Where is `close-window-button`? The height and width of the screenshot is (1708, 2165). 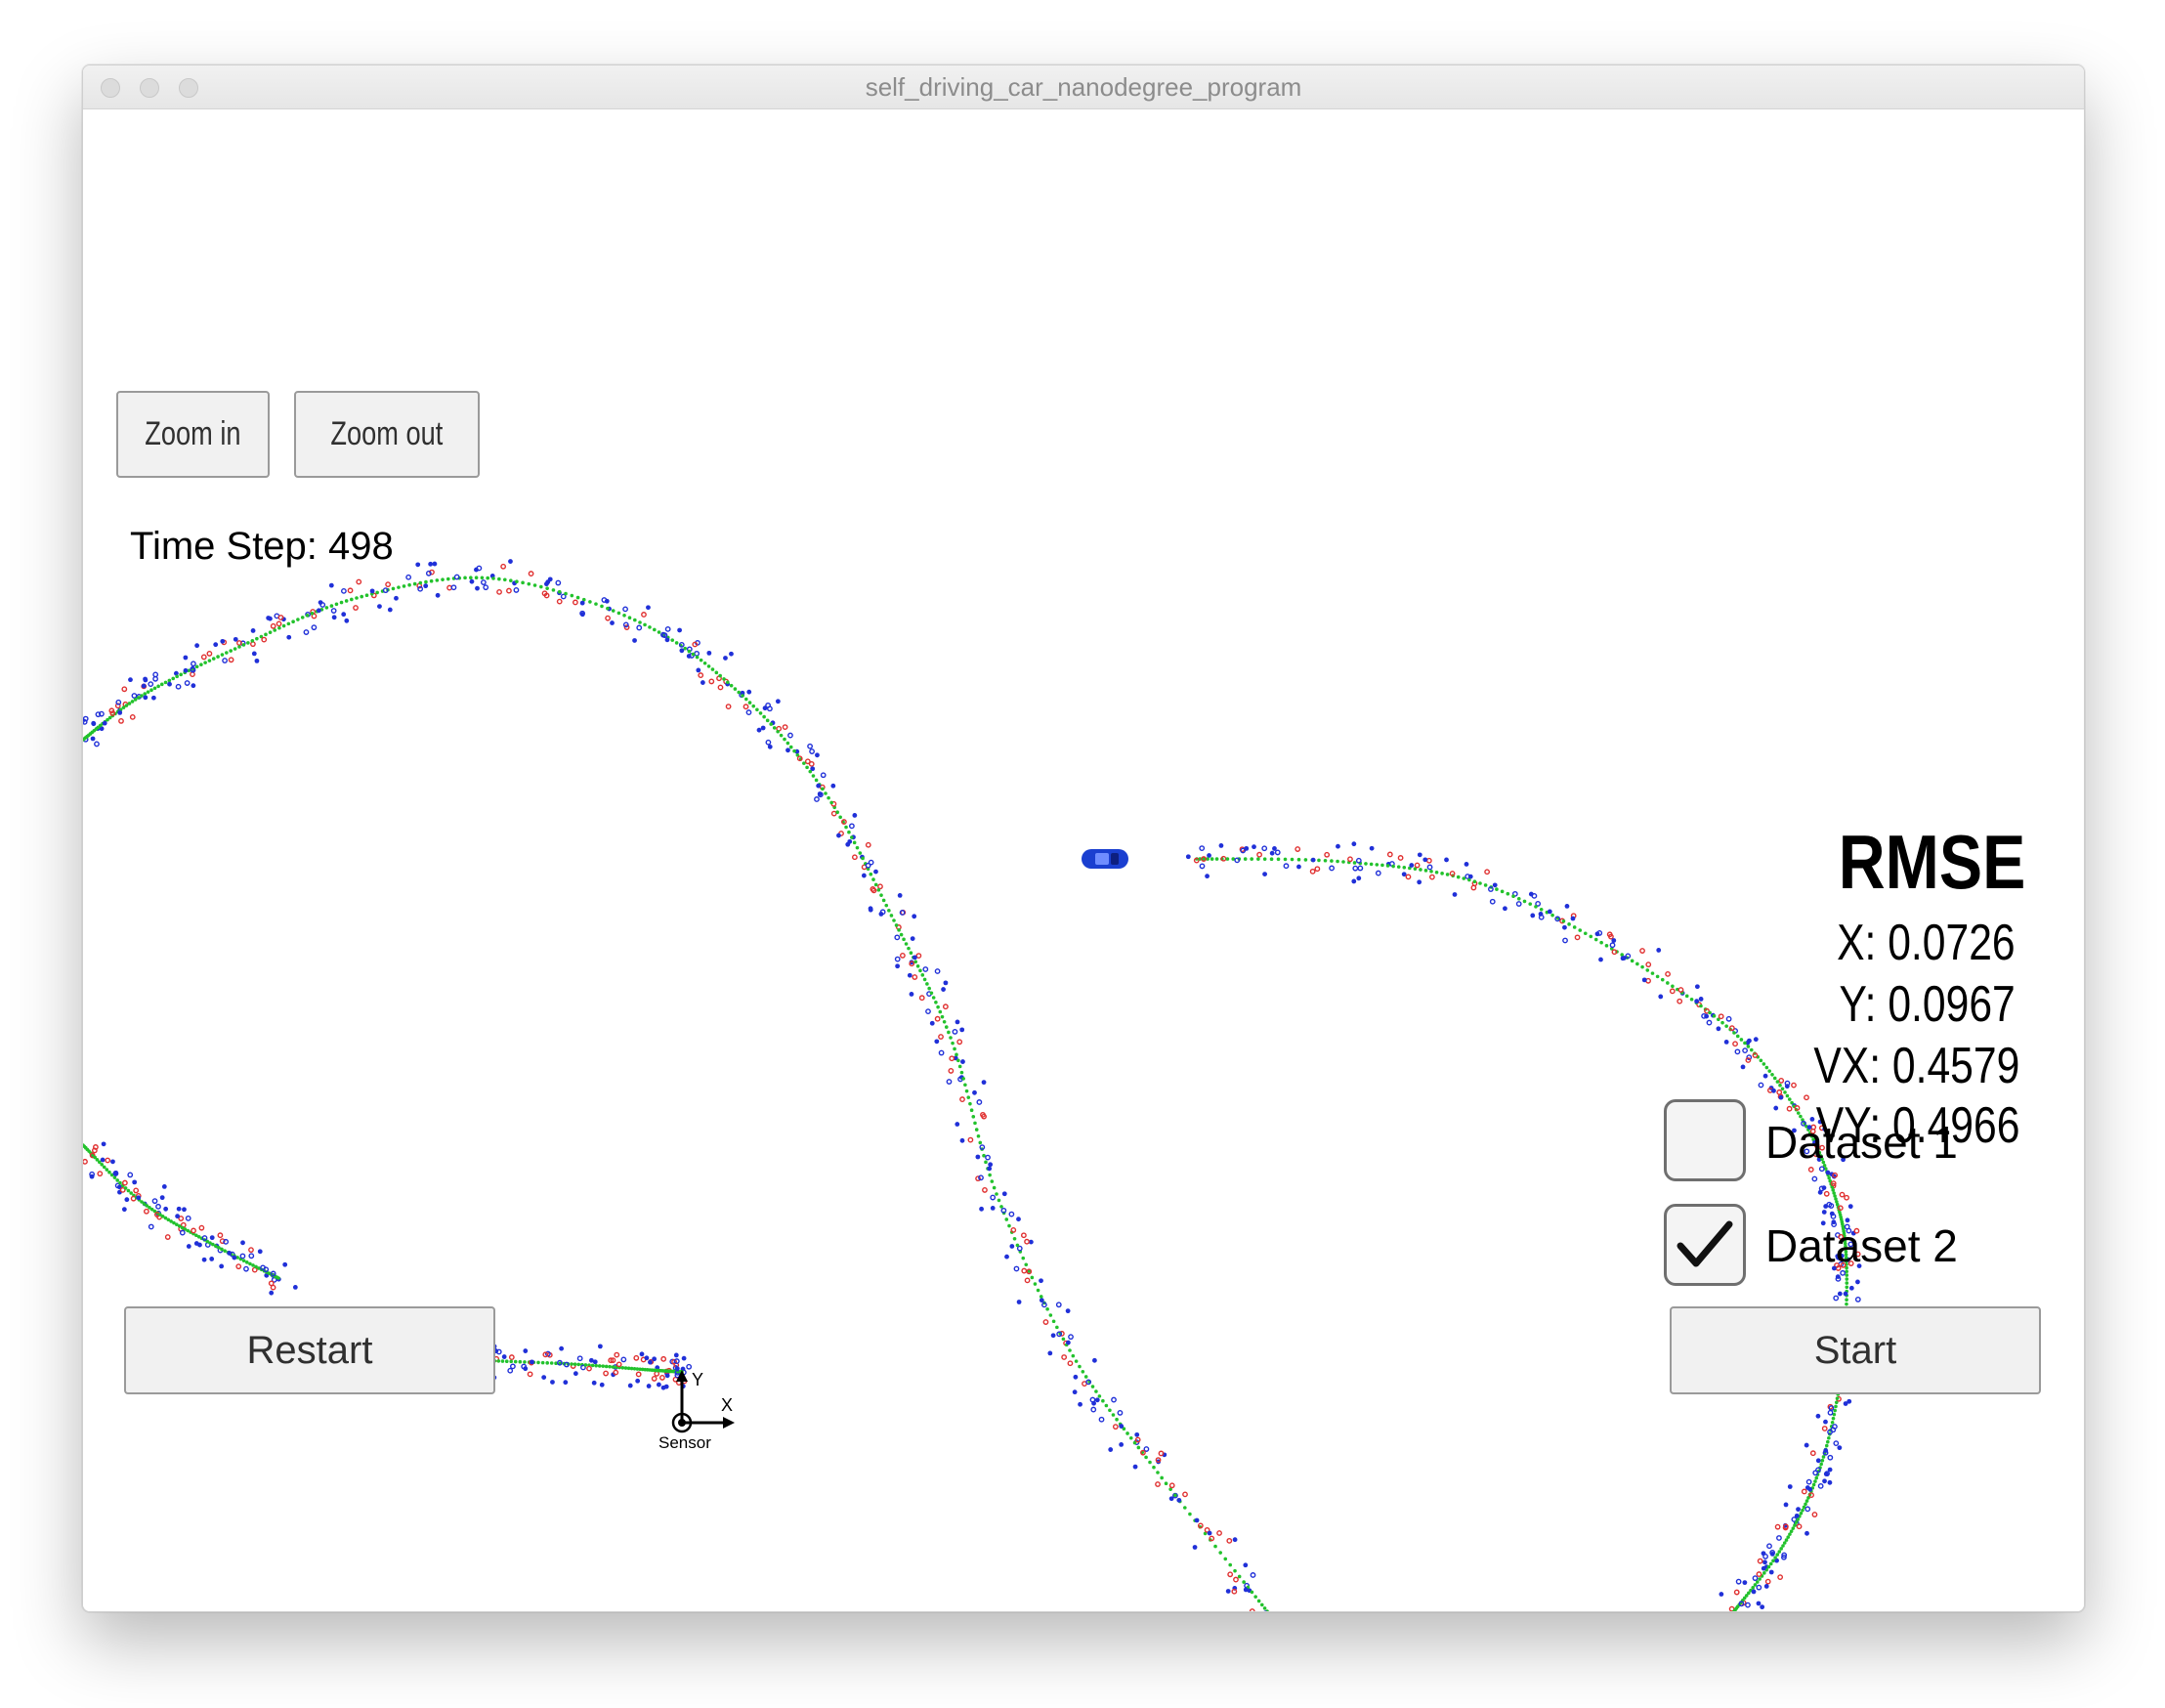 close-window-button is located at coordinates (110, 88).